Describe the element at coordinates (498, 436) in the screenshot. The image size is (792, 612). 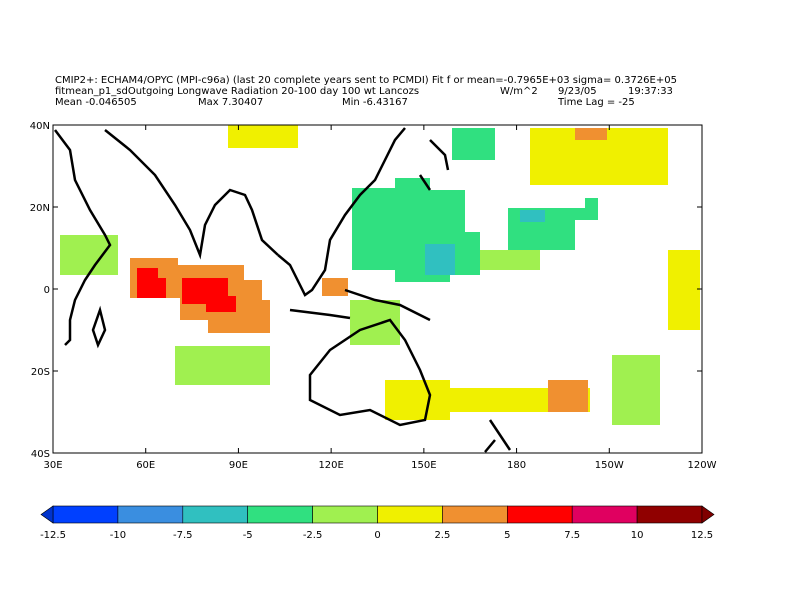
I see `coastline-nz` at that location.